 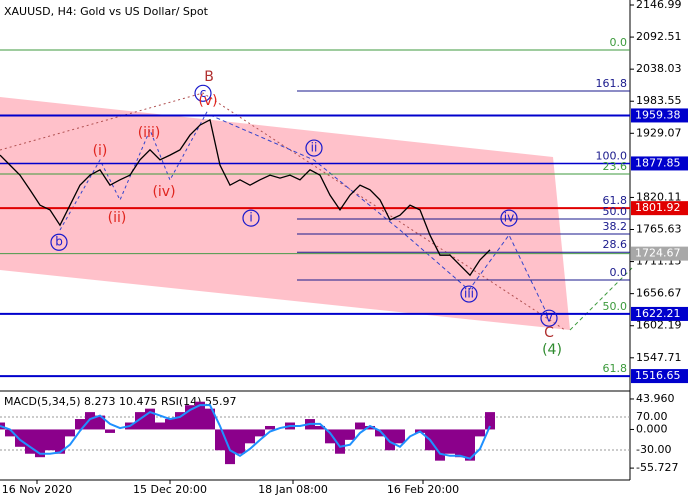 I want to click on wave-label: c, so click(x=203, y=93).